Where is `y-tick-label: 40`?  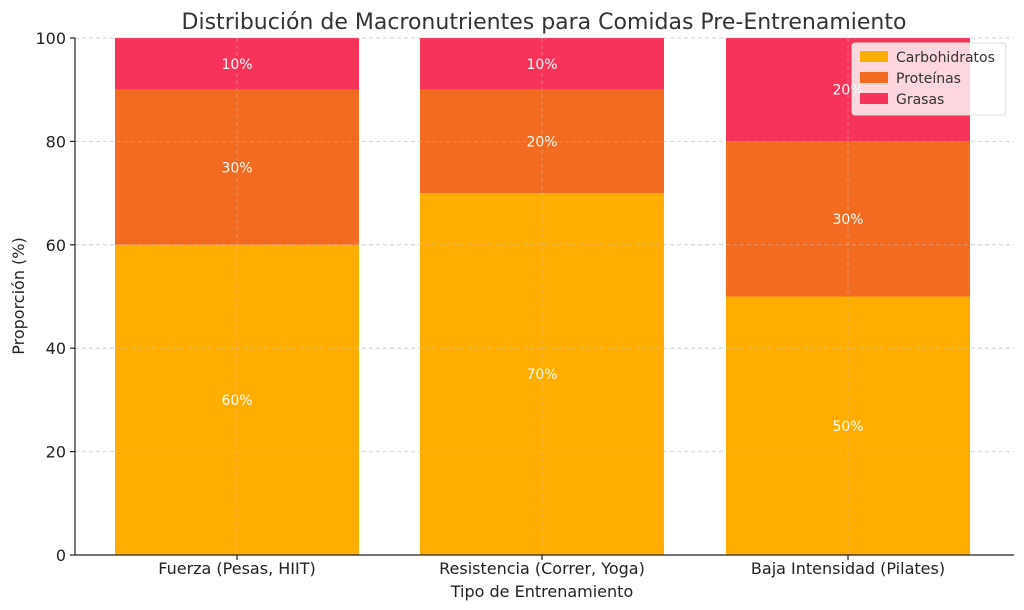 y-tick-label: 40 is located at coordinates (56, 348).